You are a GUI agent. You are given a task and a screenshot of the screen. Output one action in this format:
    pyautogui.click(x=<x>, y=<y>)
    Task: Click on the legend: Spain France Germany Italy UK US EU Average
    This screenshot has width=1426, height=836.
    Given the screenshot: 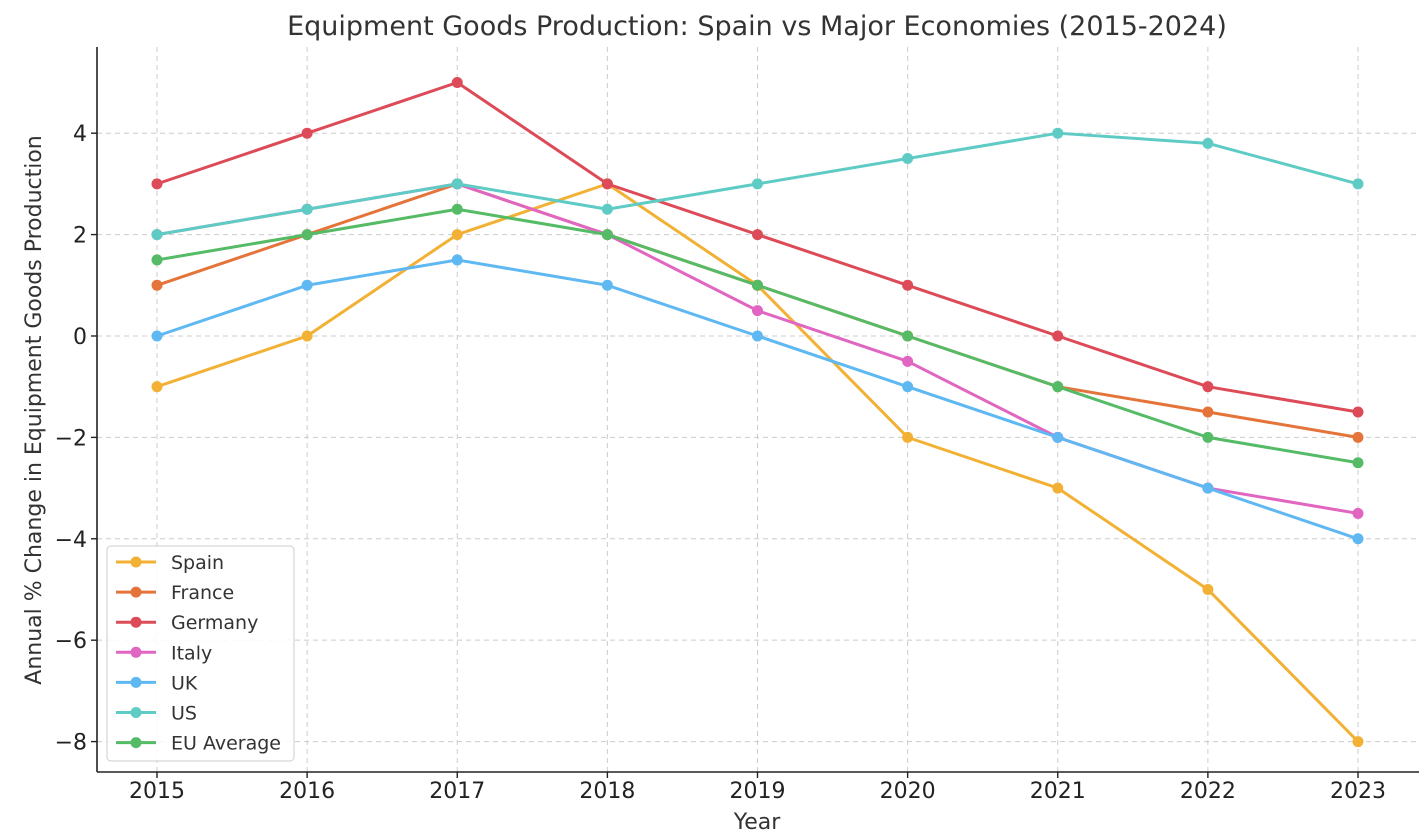 What is the action you would take?
    pyautogui.click(x=200, y=653)
    